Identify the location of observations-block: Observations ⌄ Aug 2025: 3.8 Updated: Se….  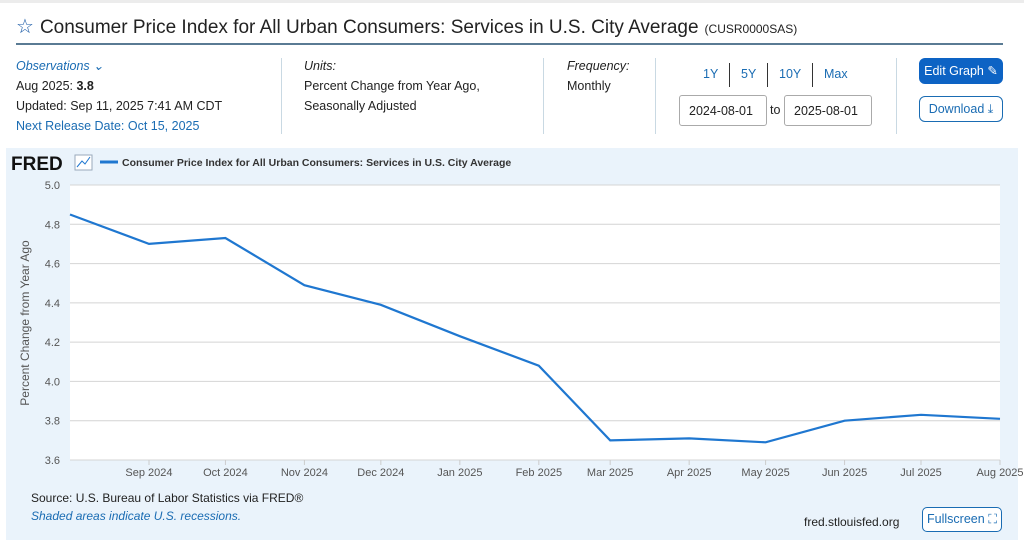
(119, 96).